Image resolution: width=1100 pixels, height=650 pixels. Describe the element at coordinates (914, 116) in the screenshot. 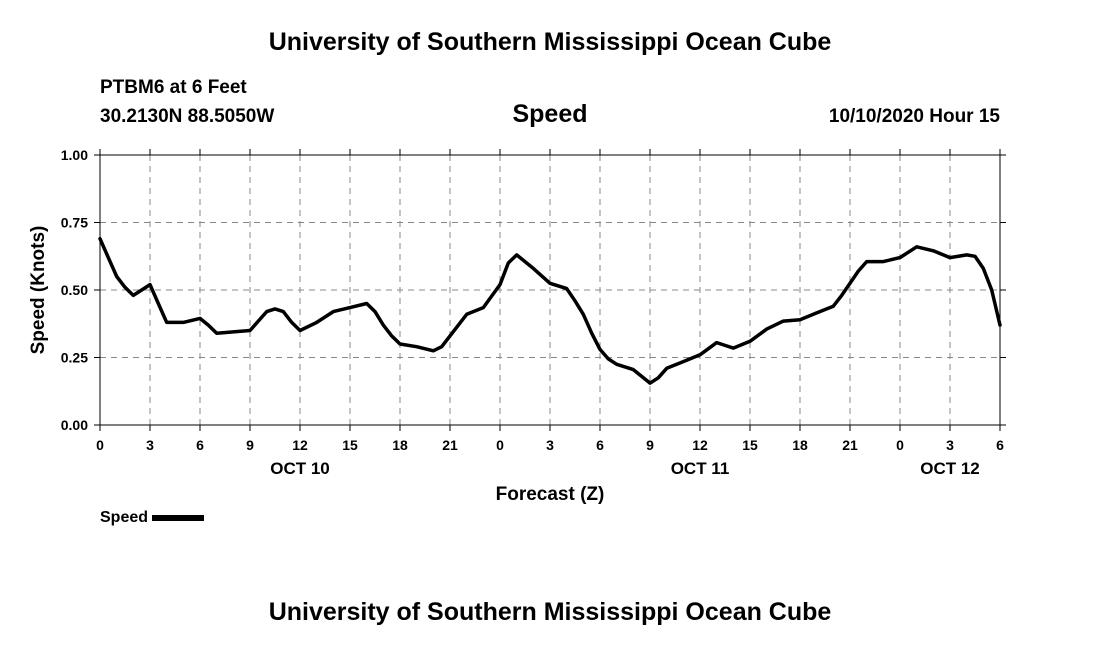

I see `forecast-datetime: 10/10/2020 Hour 15` at that location.